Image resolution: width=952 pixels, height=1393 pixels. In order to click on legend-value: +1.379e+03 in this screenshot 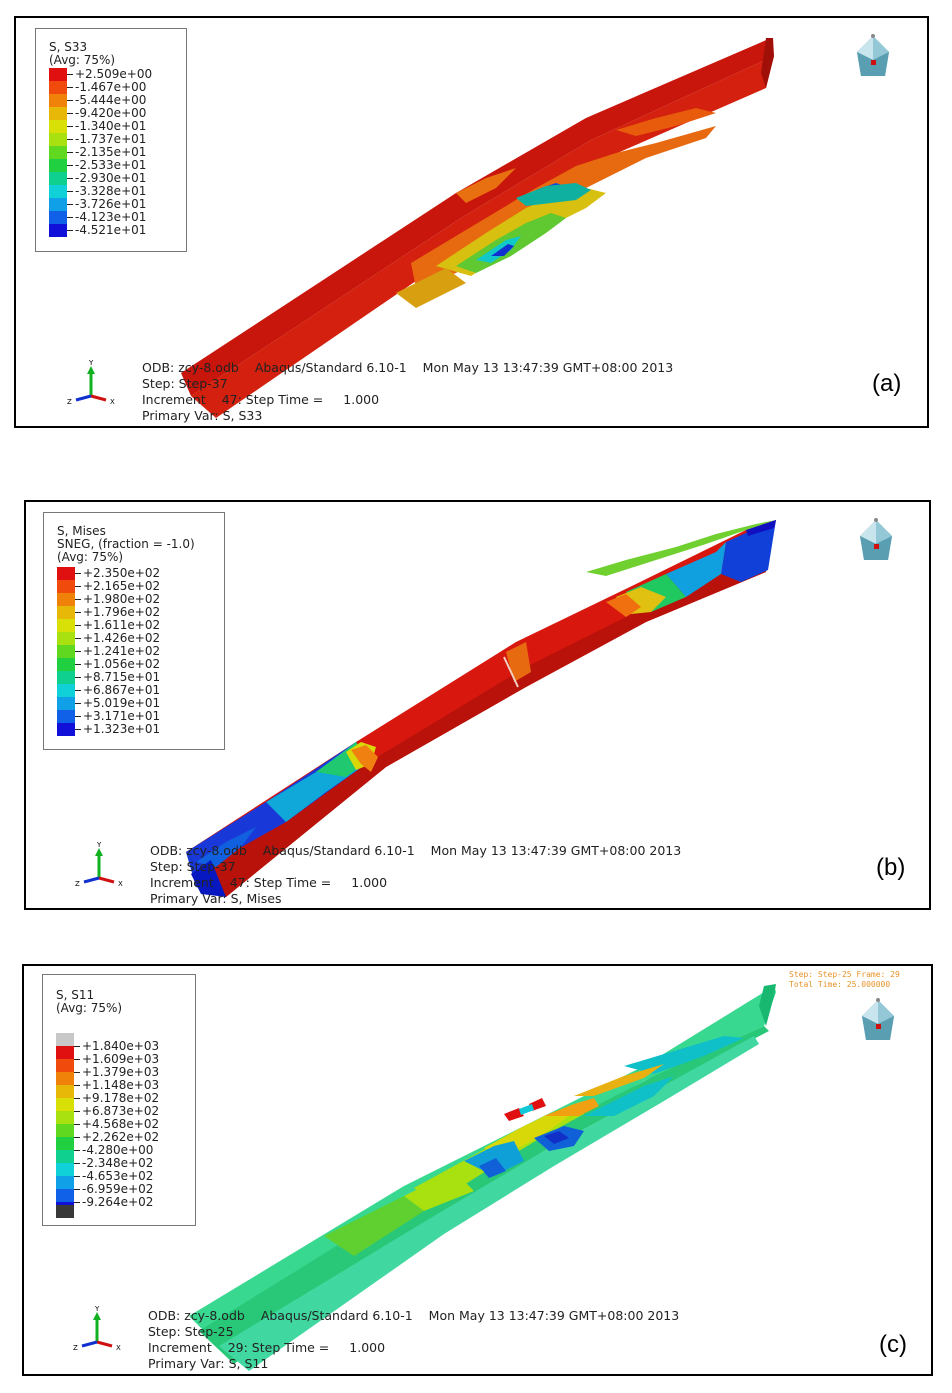, I will do `click(121, 1072)`.